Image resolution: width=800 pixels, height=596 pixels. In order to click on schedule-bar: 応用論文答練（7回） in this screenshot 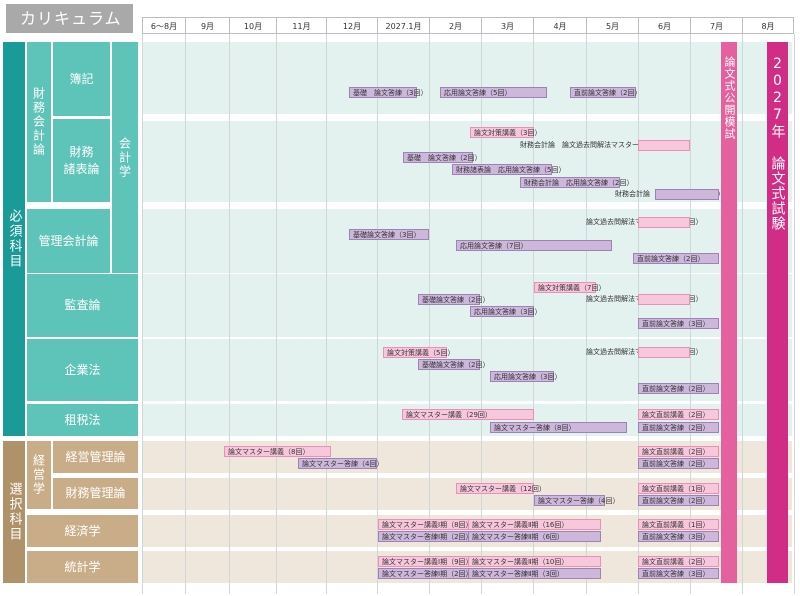, I will do `click(534, 245)`.